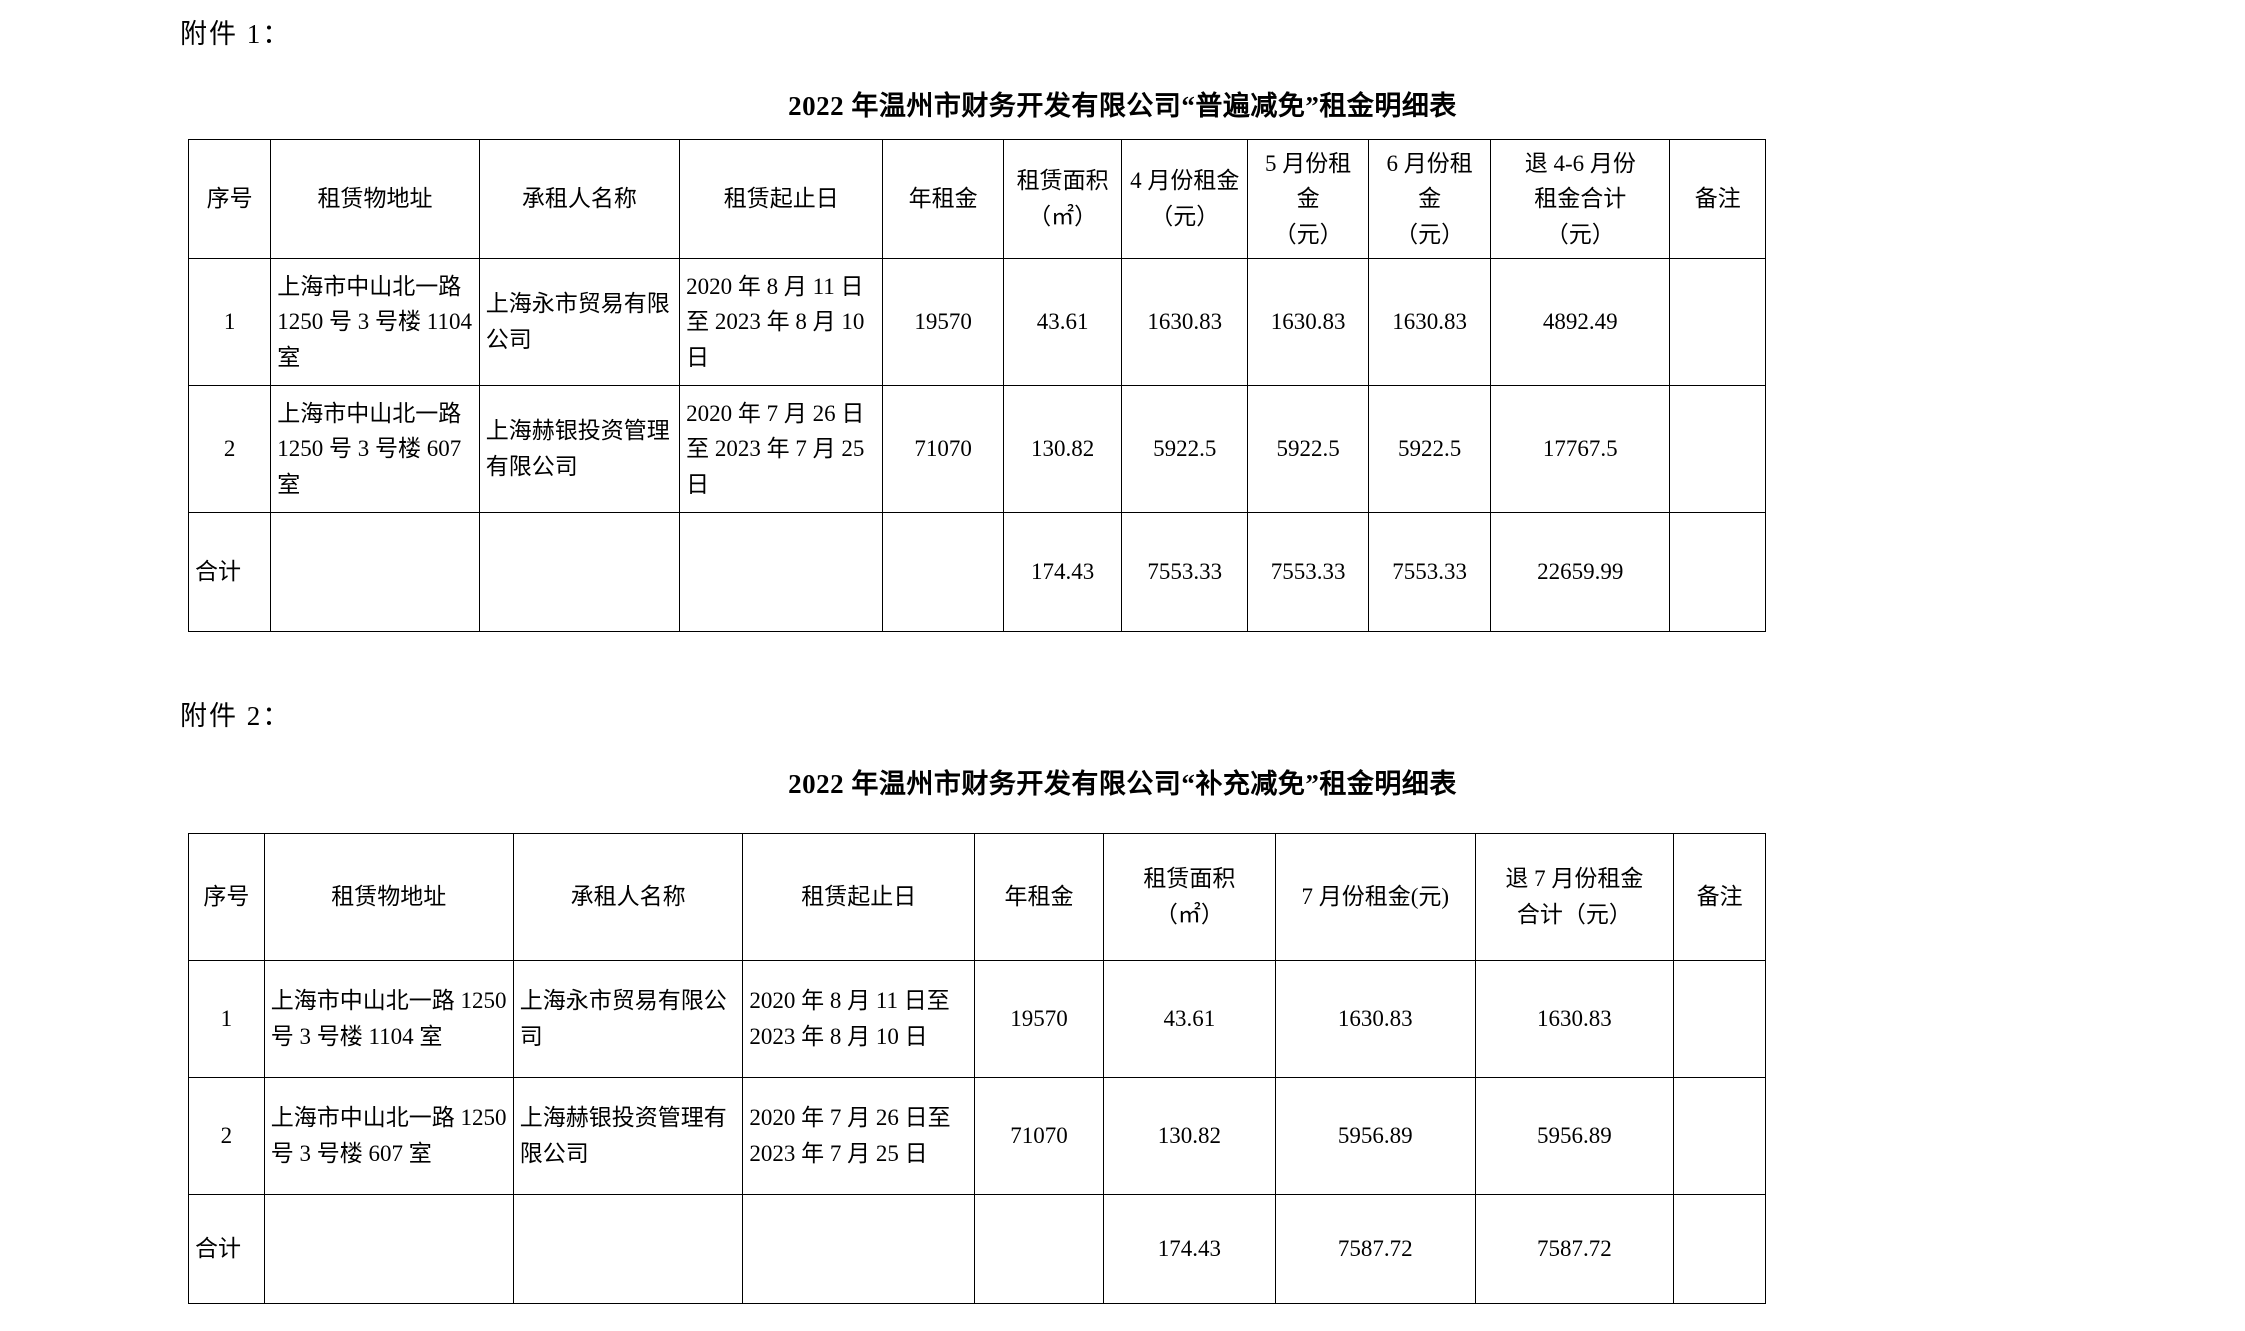 This screenshot has height=1331, width=2245. I want to click on total-refund-total: 22659.99, so click(1580, 572).